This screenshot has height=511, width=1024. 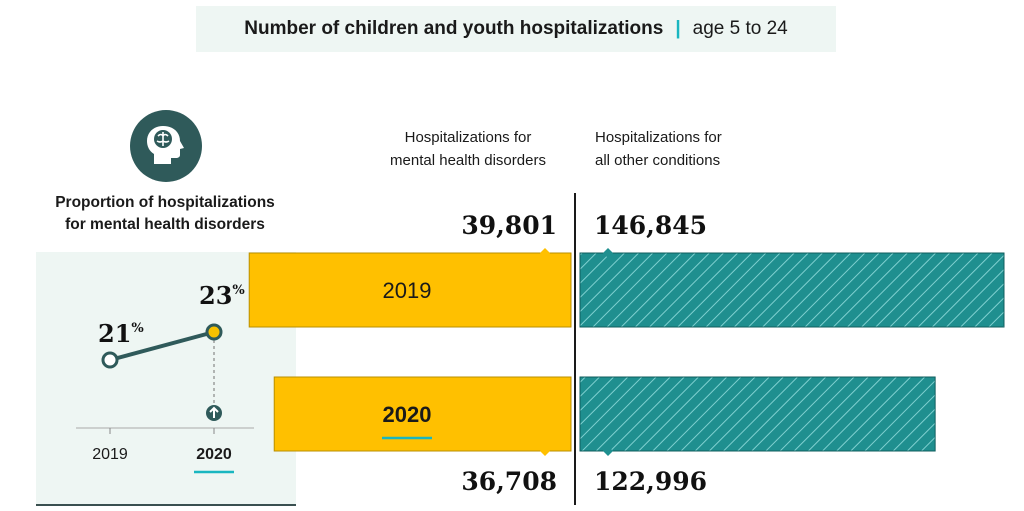 I want to click on category-label-2019: 2019, so click(x=407, y=290).